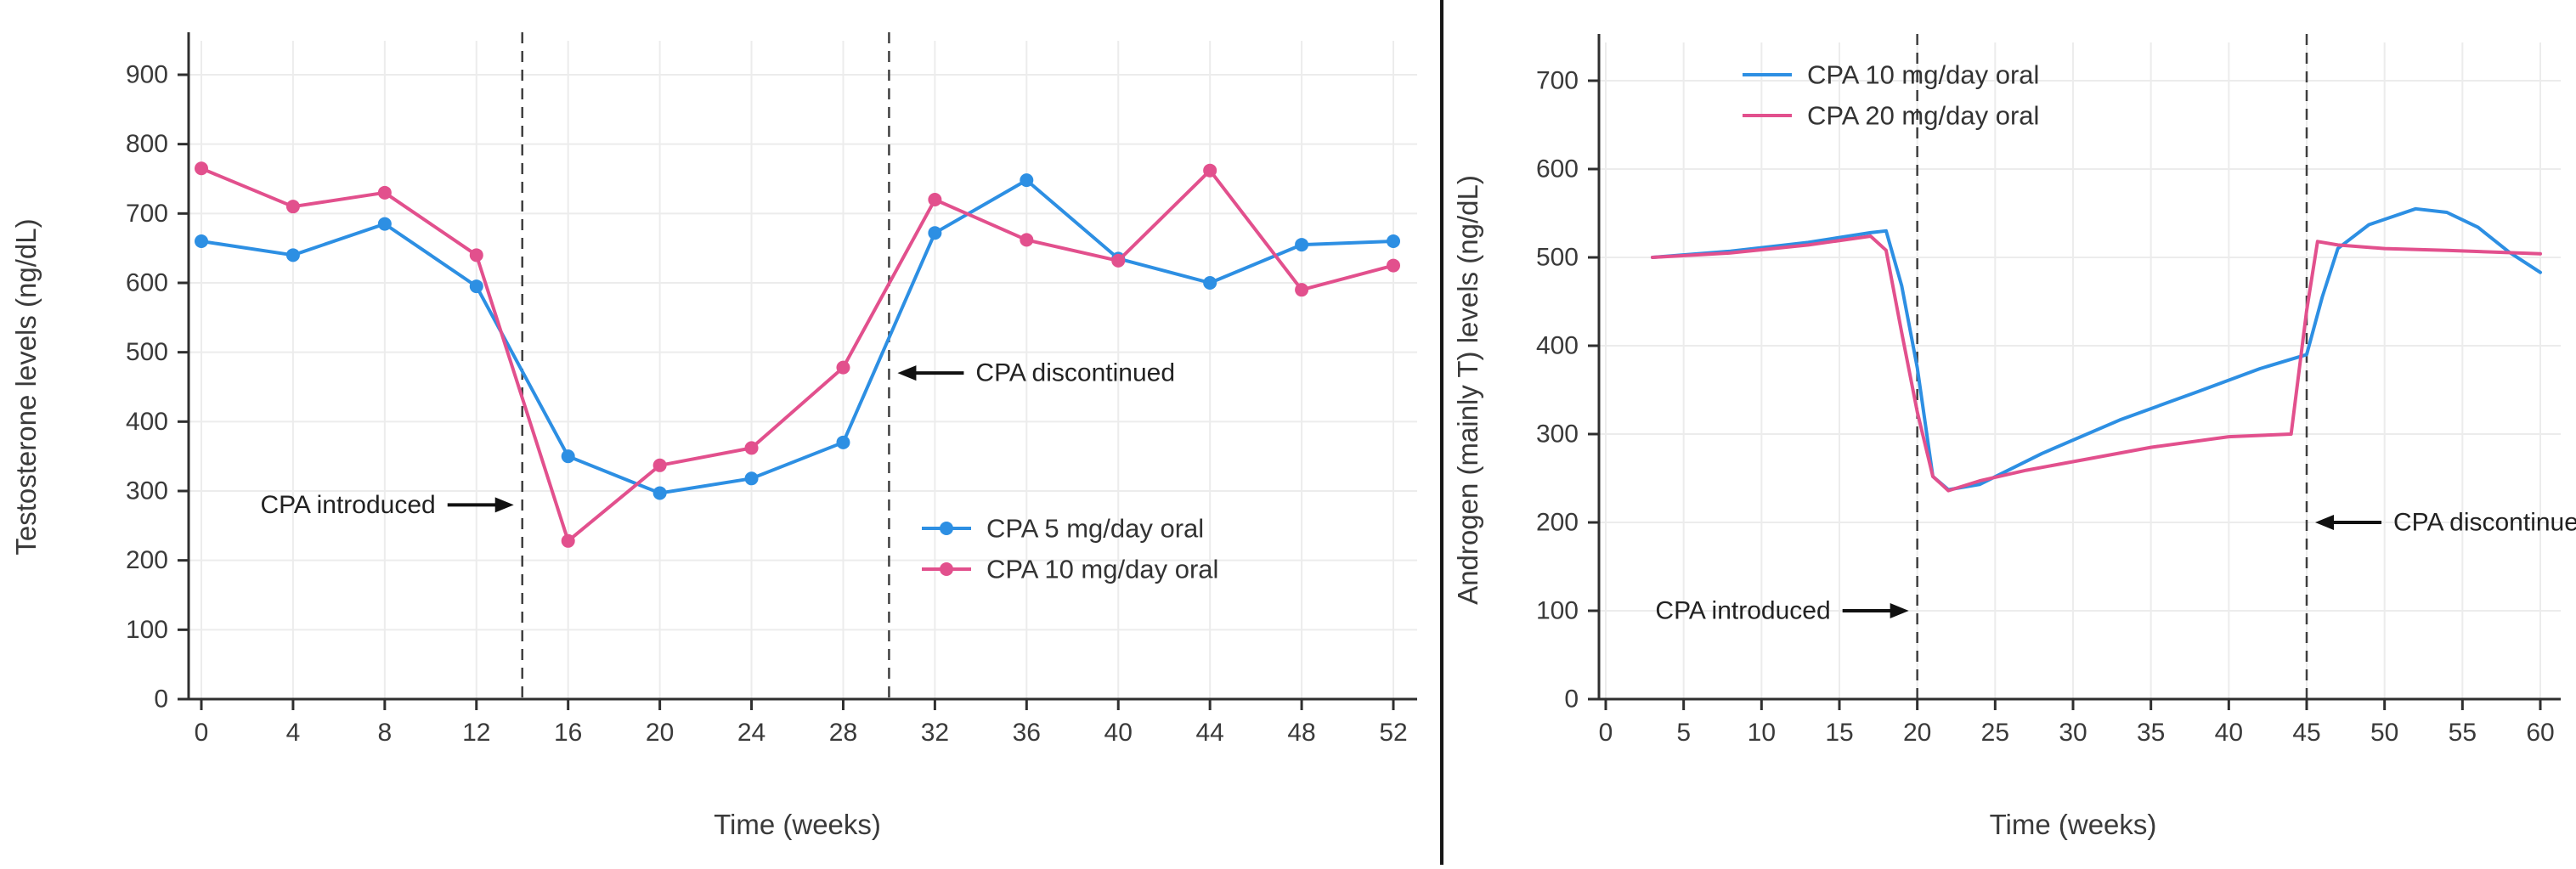 The image size is (2576, 869). Describe the element at coordinates (1442, 432) in the screenshot. I see `divider-line` at that location.